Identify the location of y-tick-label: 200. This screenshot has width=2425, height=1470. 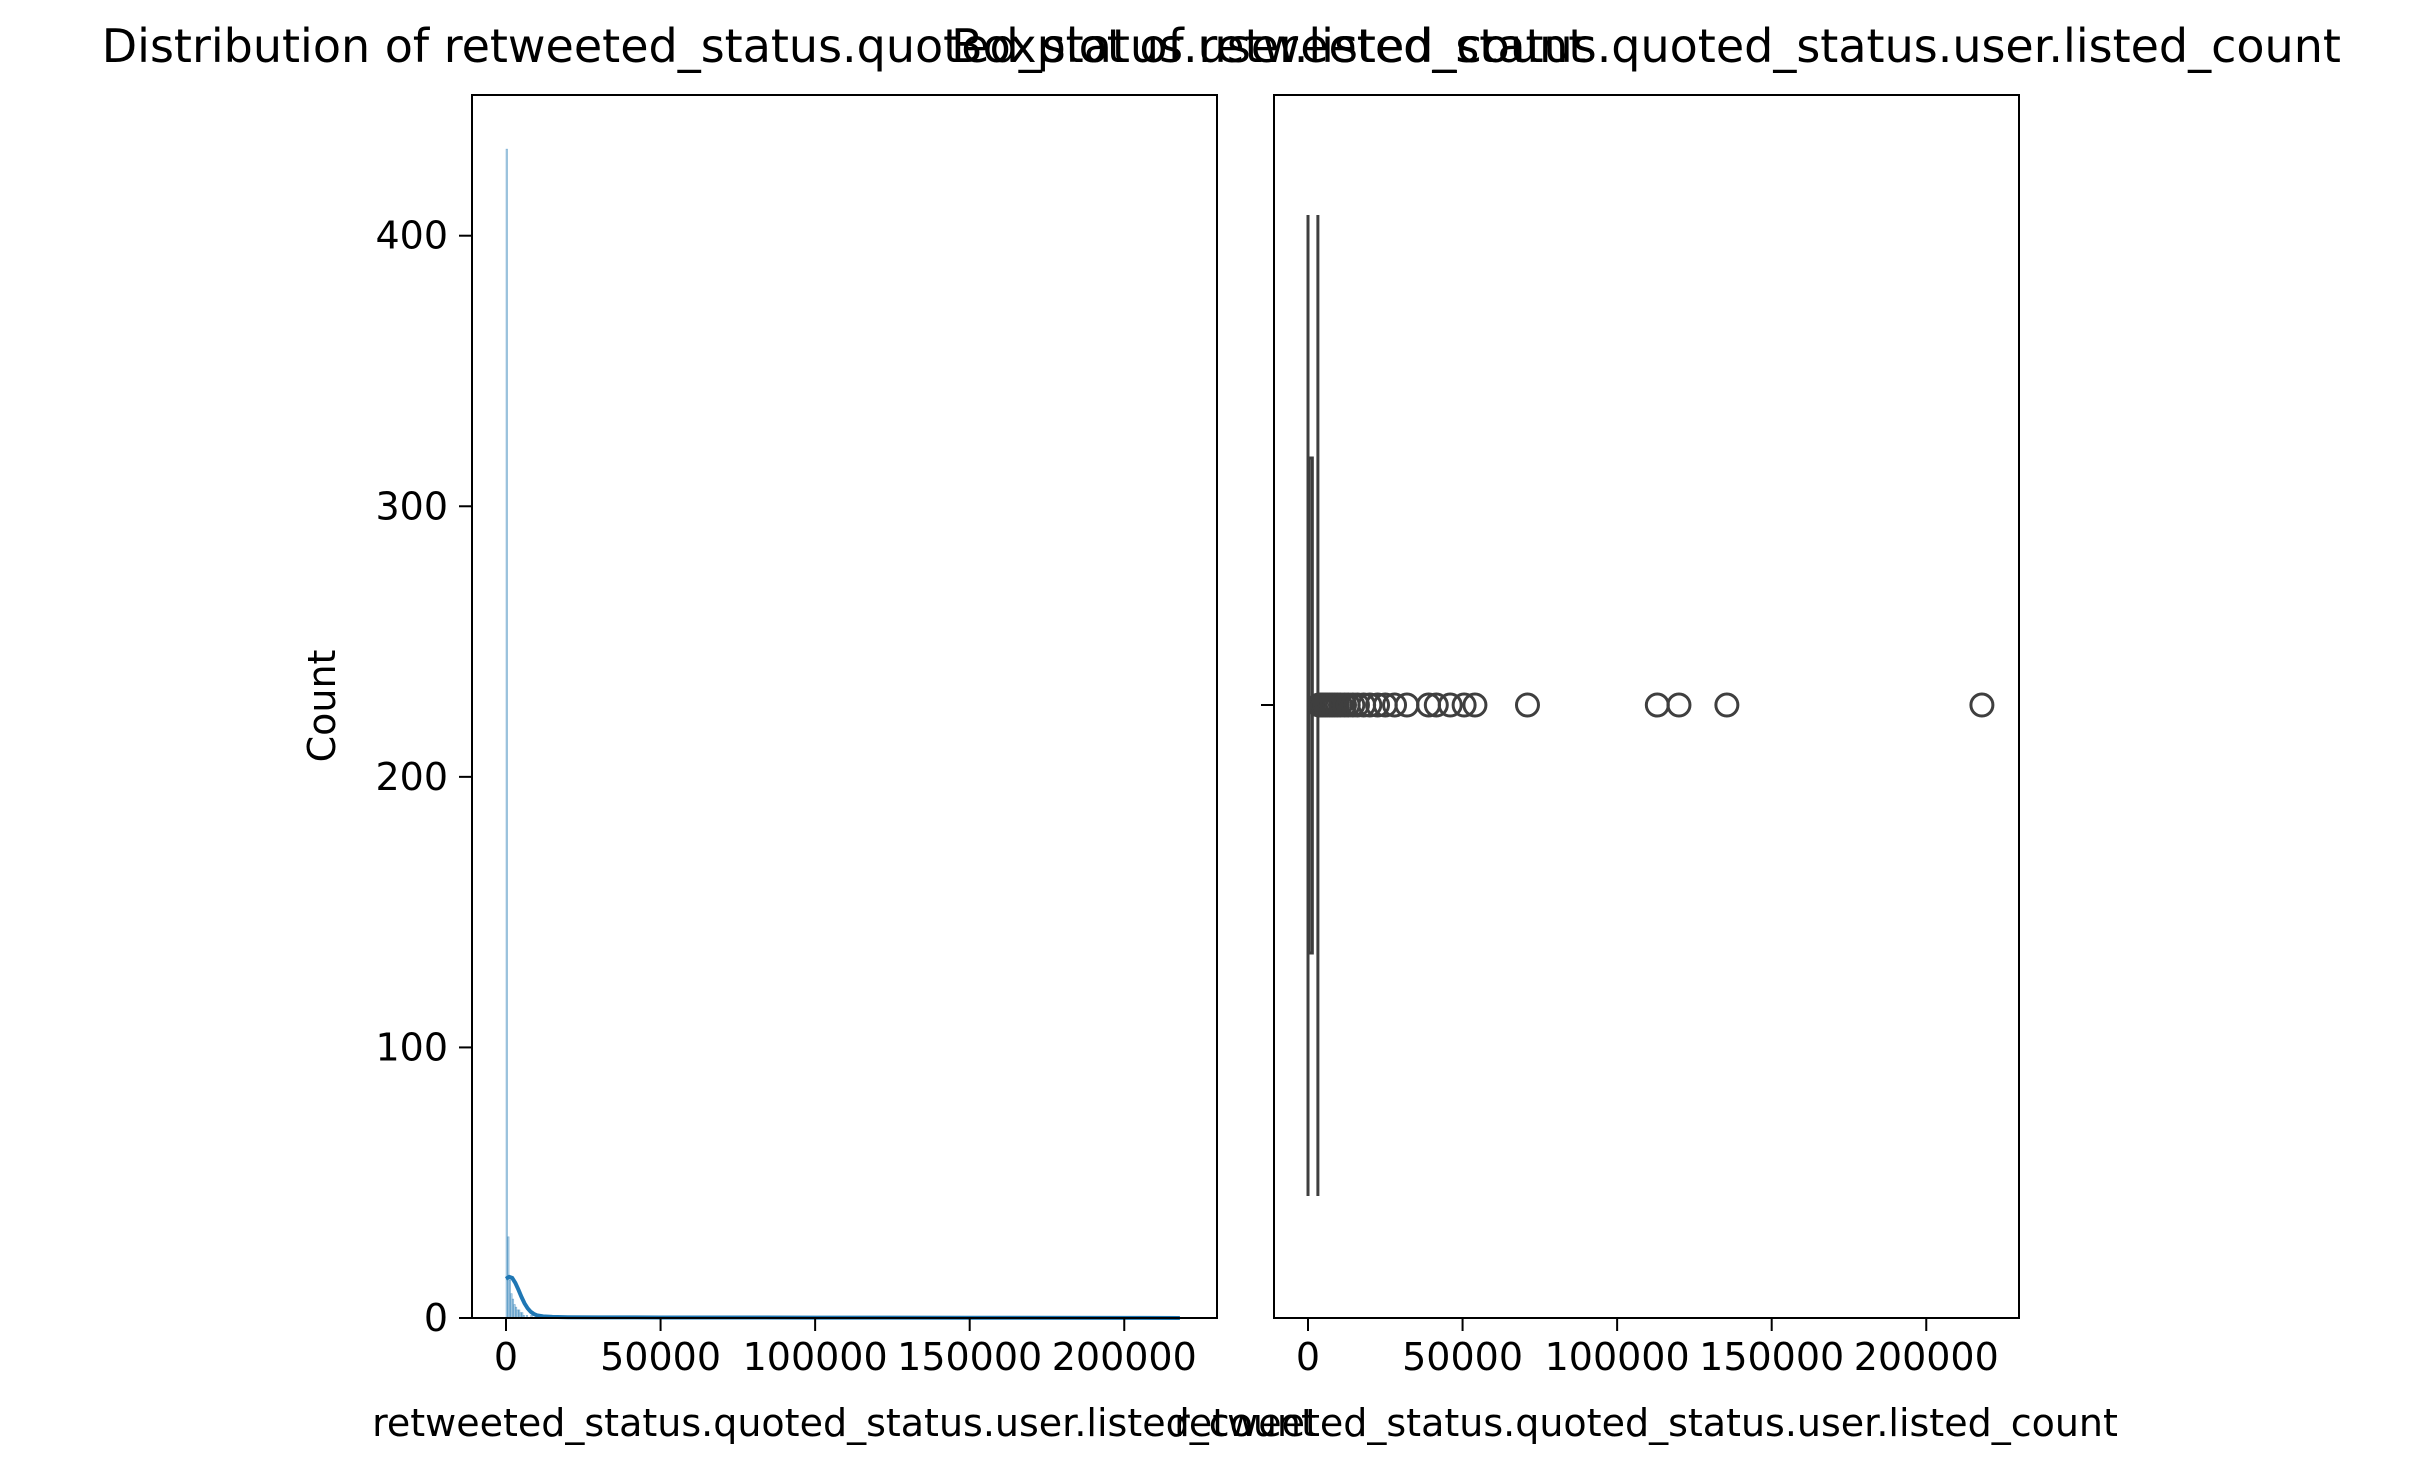
(411, 777).